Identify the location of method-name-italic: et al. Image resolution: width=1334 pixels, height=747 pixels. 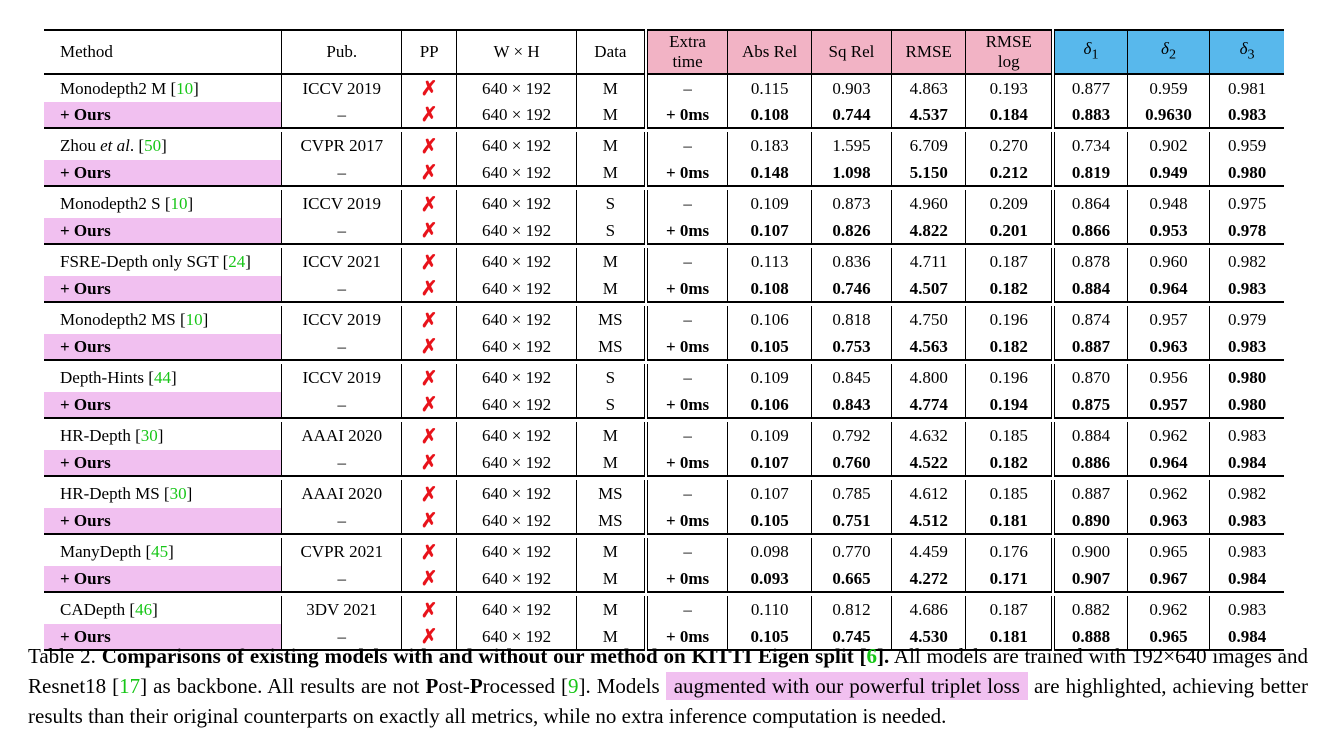
(115, 145).